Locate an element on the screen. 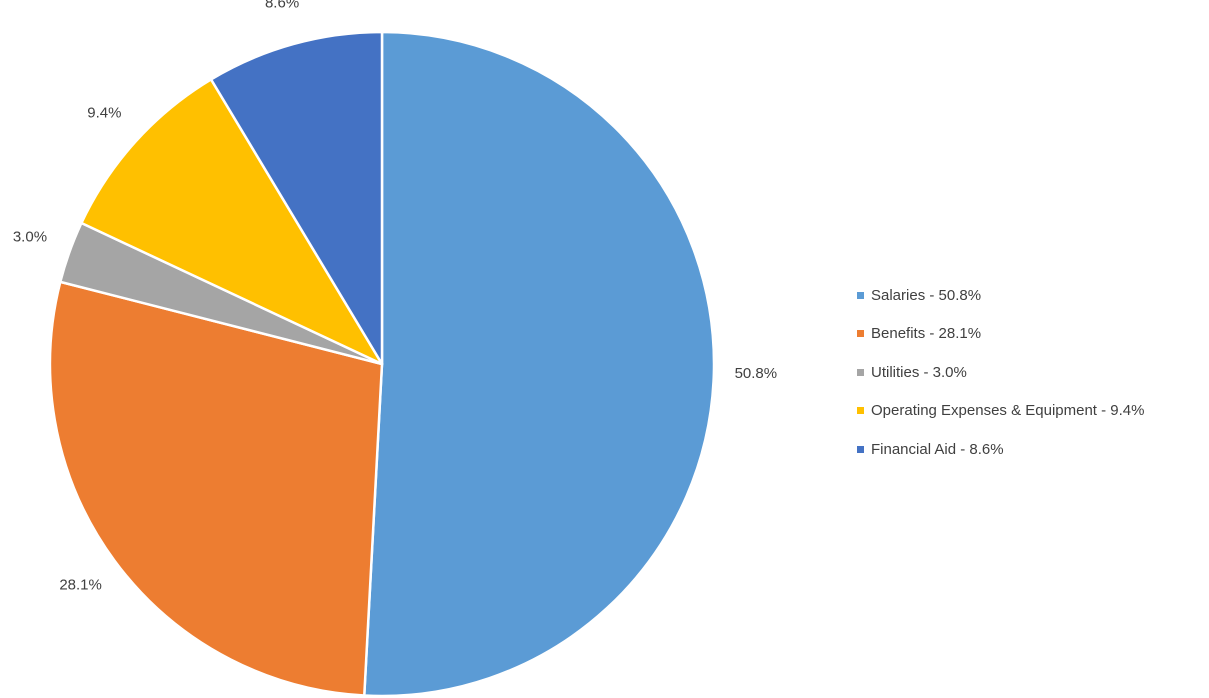 The width and height of the screenshot is (1209, 698). pie-slice-operating-expenses-and-equipment is located at coordinates (232, 222).